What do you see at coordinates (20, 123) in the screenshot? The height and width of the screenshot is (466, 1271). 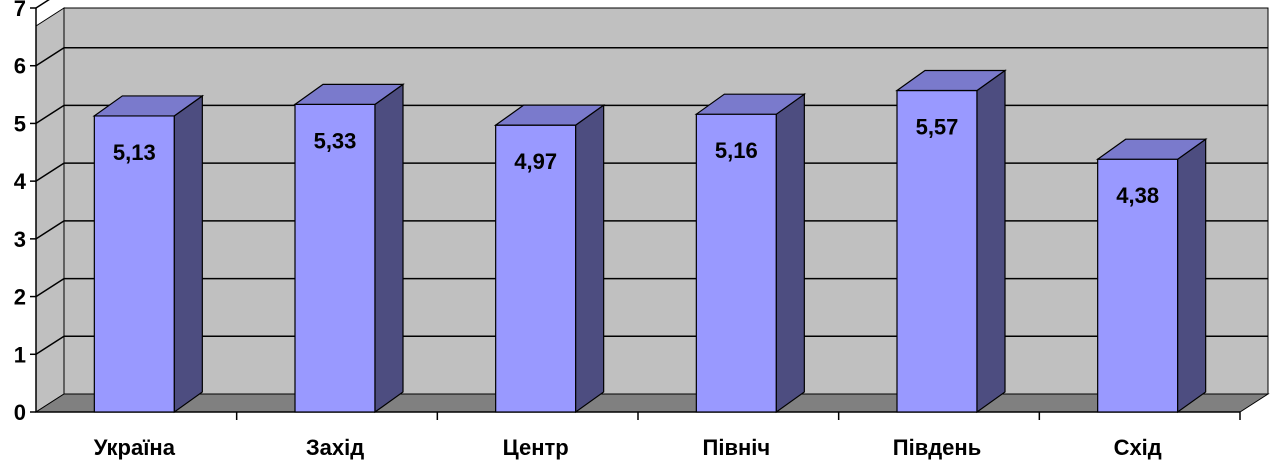 I see `y-tick-label: 5` at bounding box center [20, 123].